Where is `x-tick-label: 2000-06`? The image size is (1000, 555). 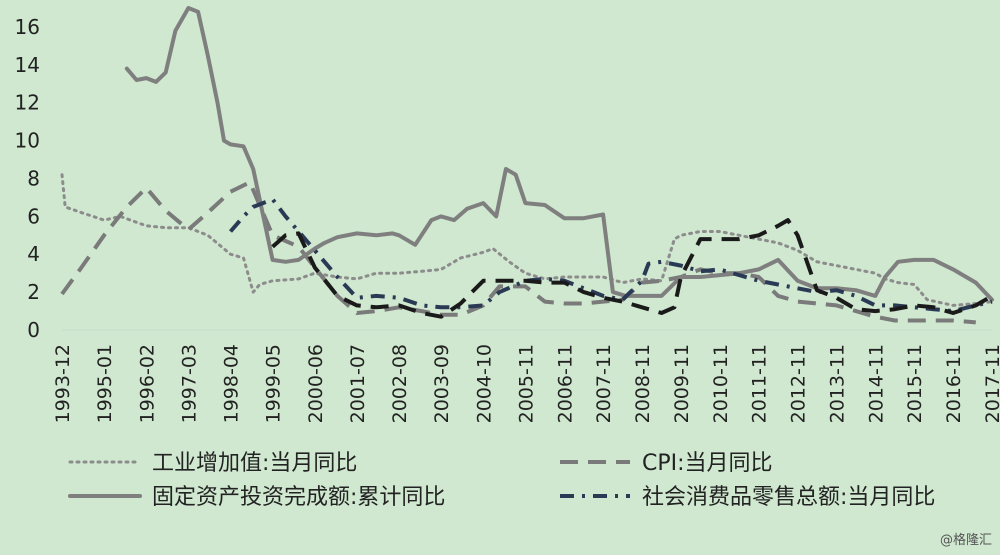
x-tick-label: 2000-06 is located at coordinates (316, 383).